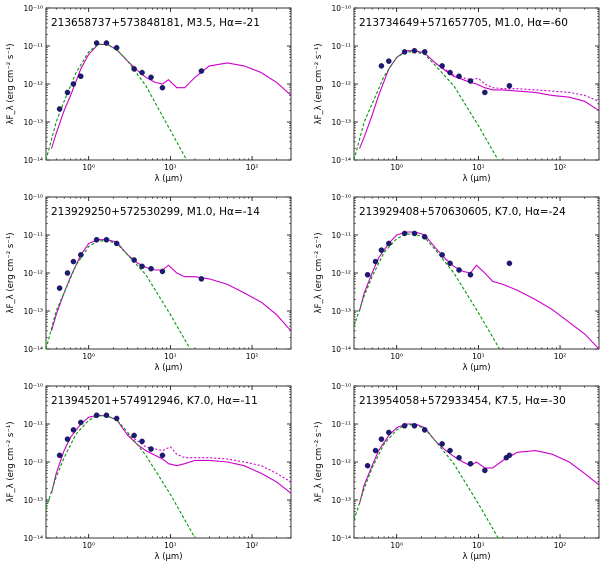  I want to click on panel-title: 213954058+572933454, K7.5, Hα=-30, so click(462, 401).